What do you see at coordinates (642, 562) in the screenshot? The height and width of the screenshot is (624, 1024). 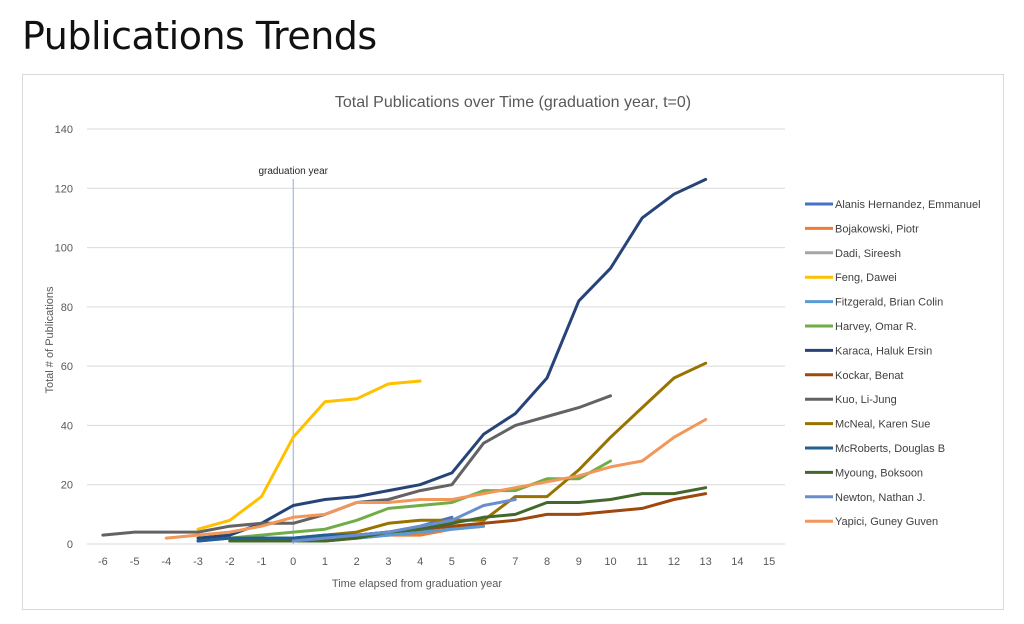 I see `x-tick-label: 11` at bounding box center [642, 562].